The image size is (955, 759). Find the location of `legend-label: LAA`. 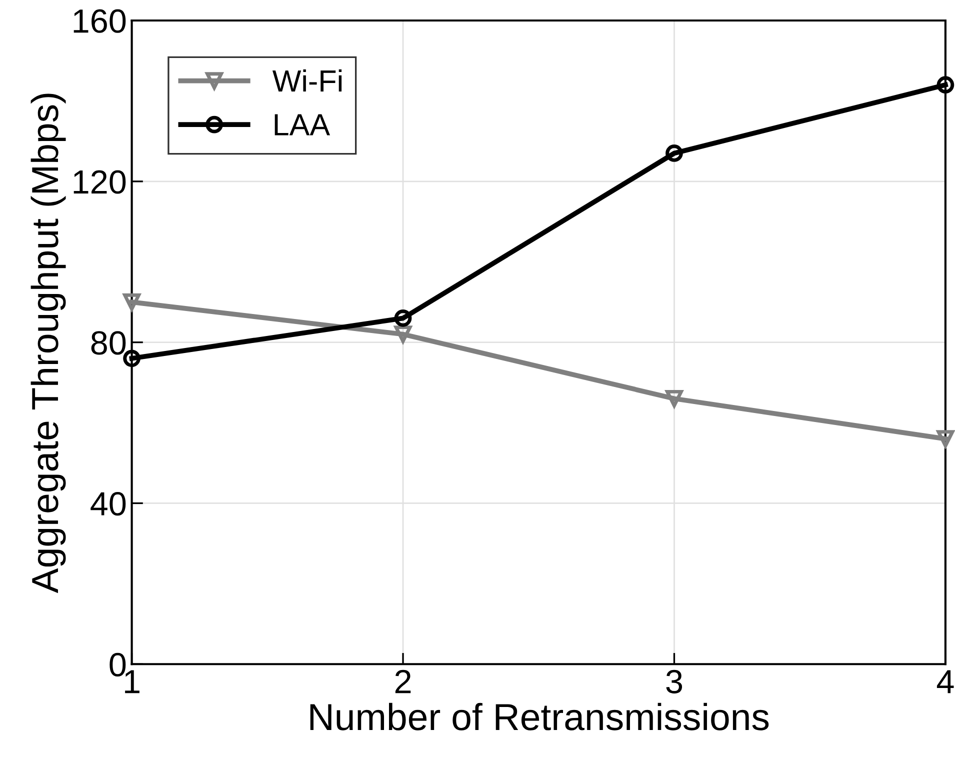

legend-label: LAA is located at coordinates (302, 125).